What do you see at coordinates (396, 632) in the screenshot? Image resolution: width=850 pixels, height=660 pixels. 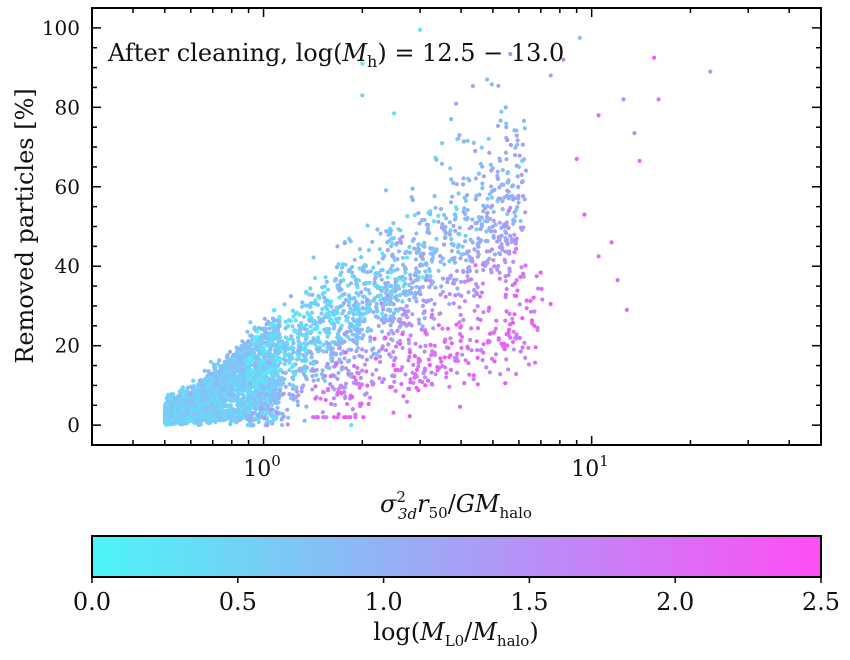 I see `cblabel-log: log(` at bounding box center [396, 632].